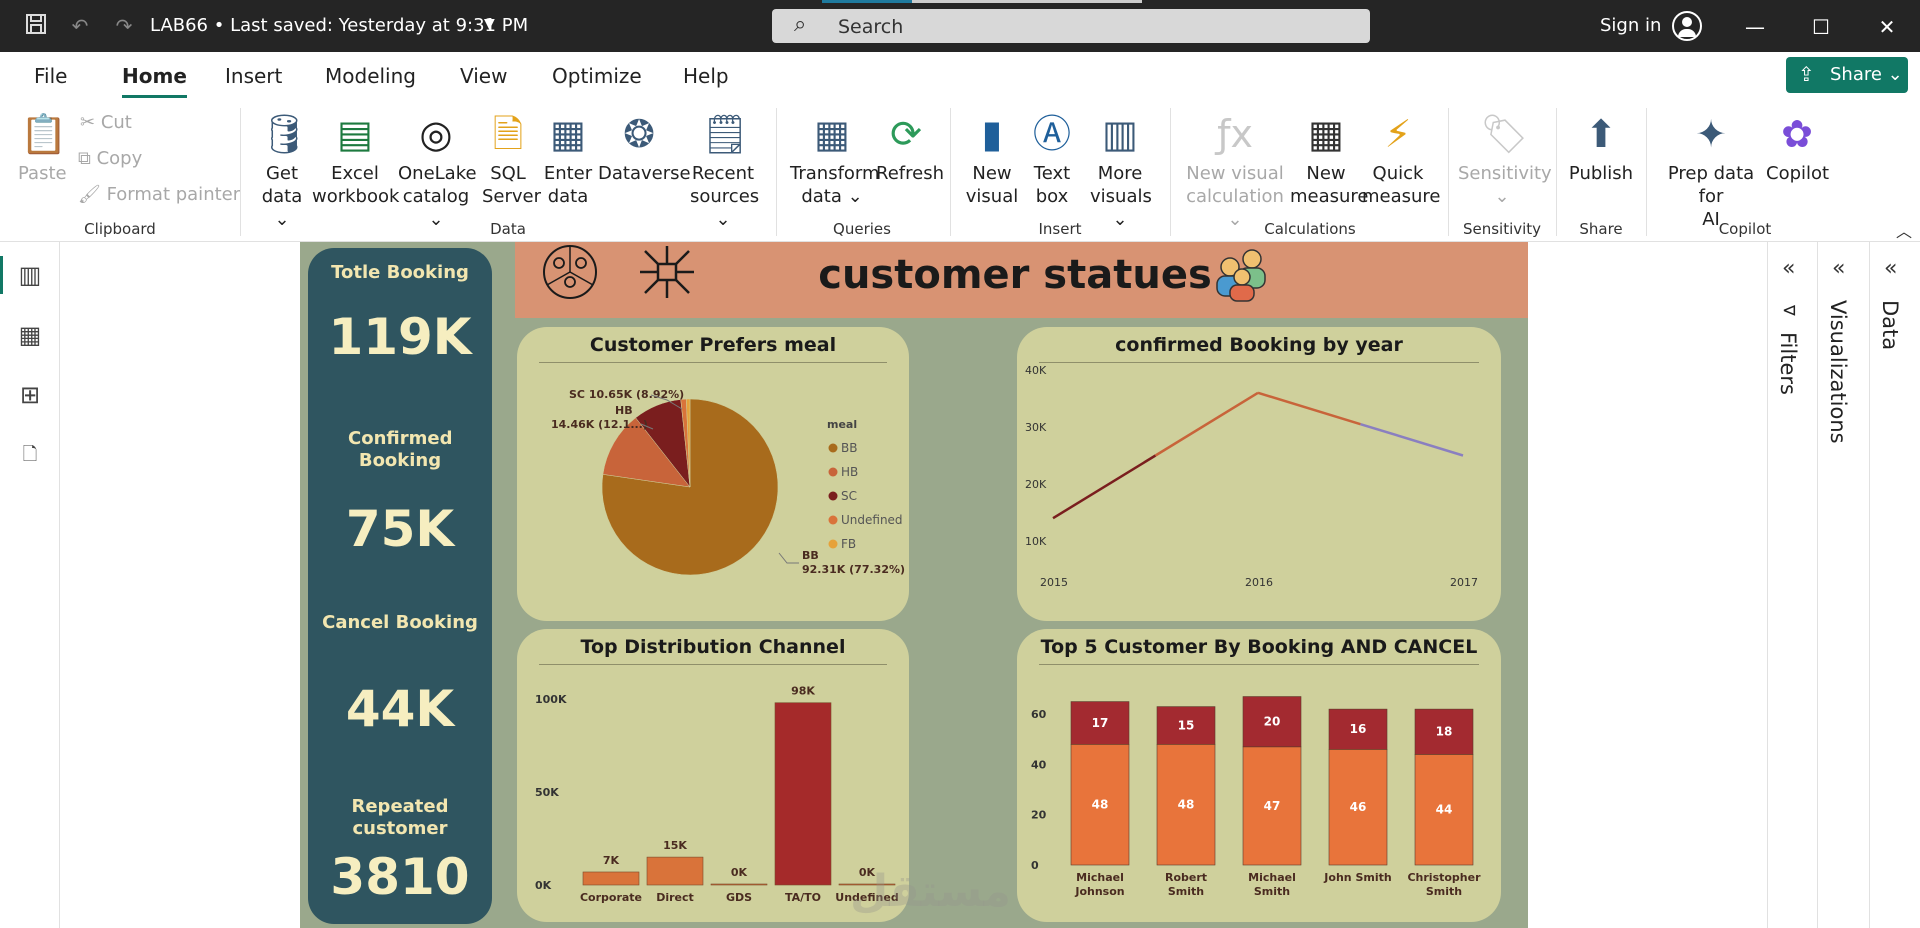 This screenshot has width=1920, height=928. Describe the element at coordinates (51, 76) in the screenshot. I see `tab-file: File` at that location.